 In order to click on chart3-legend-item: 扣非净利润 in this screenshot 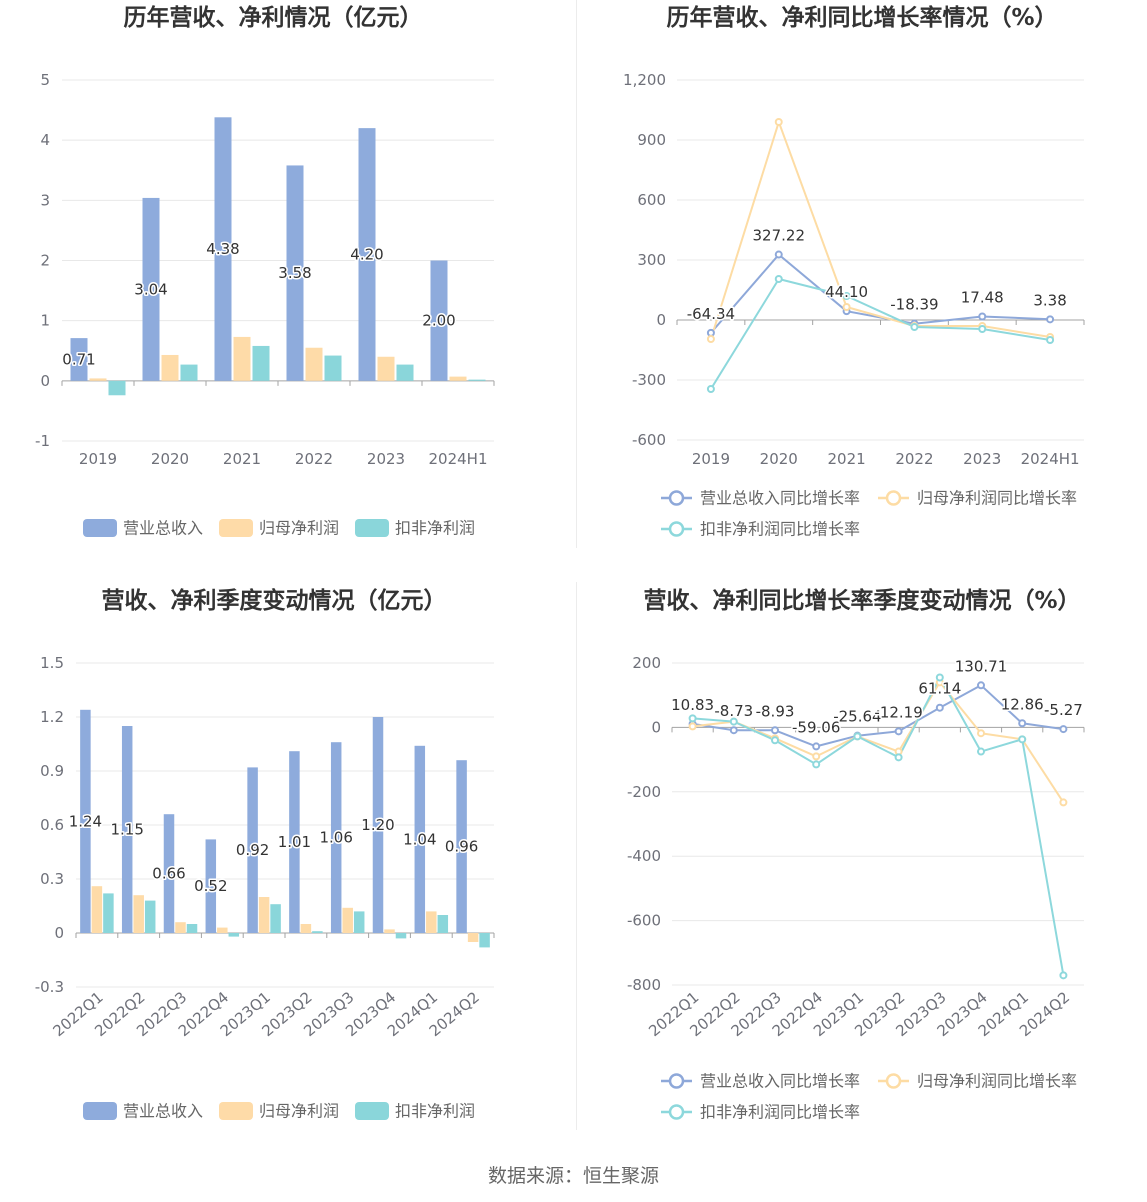, I will do `click(415, 1111)`.